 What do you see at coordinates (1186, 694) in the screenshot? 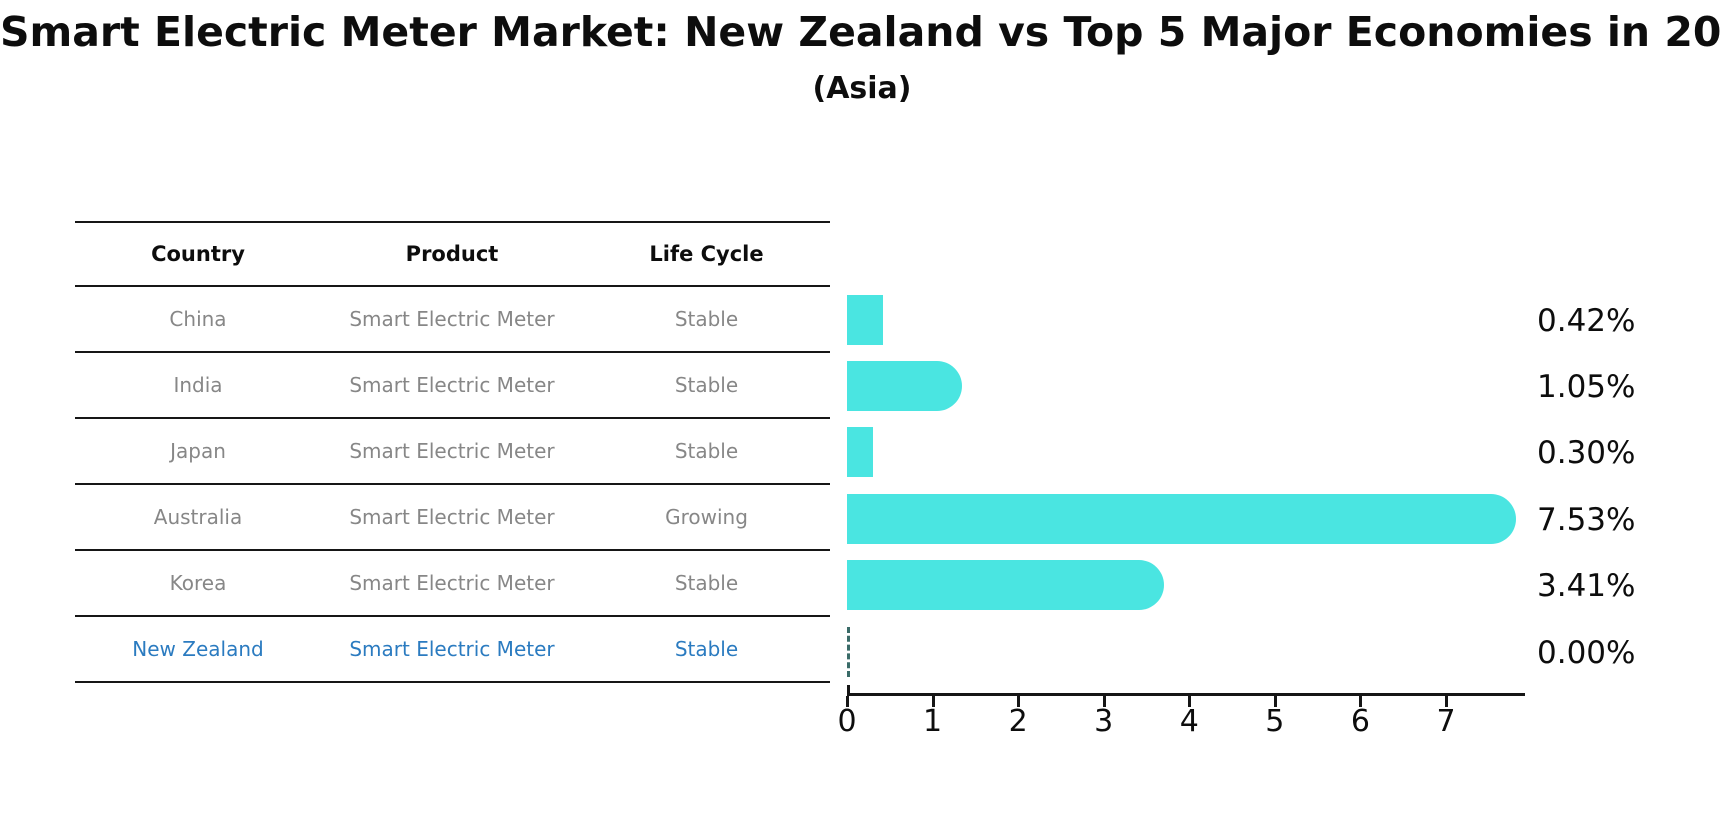
I see `x-axis-line` at bounding box center [1186, 694].